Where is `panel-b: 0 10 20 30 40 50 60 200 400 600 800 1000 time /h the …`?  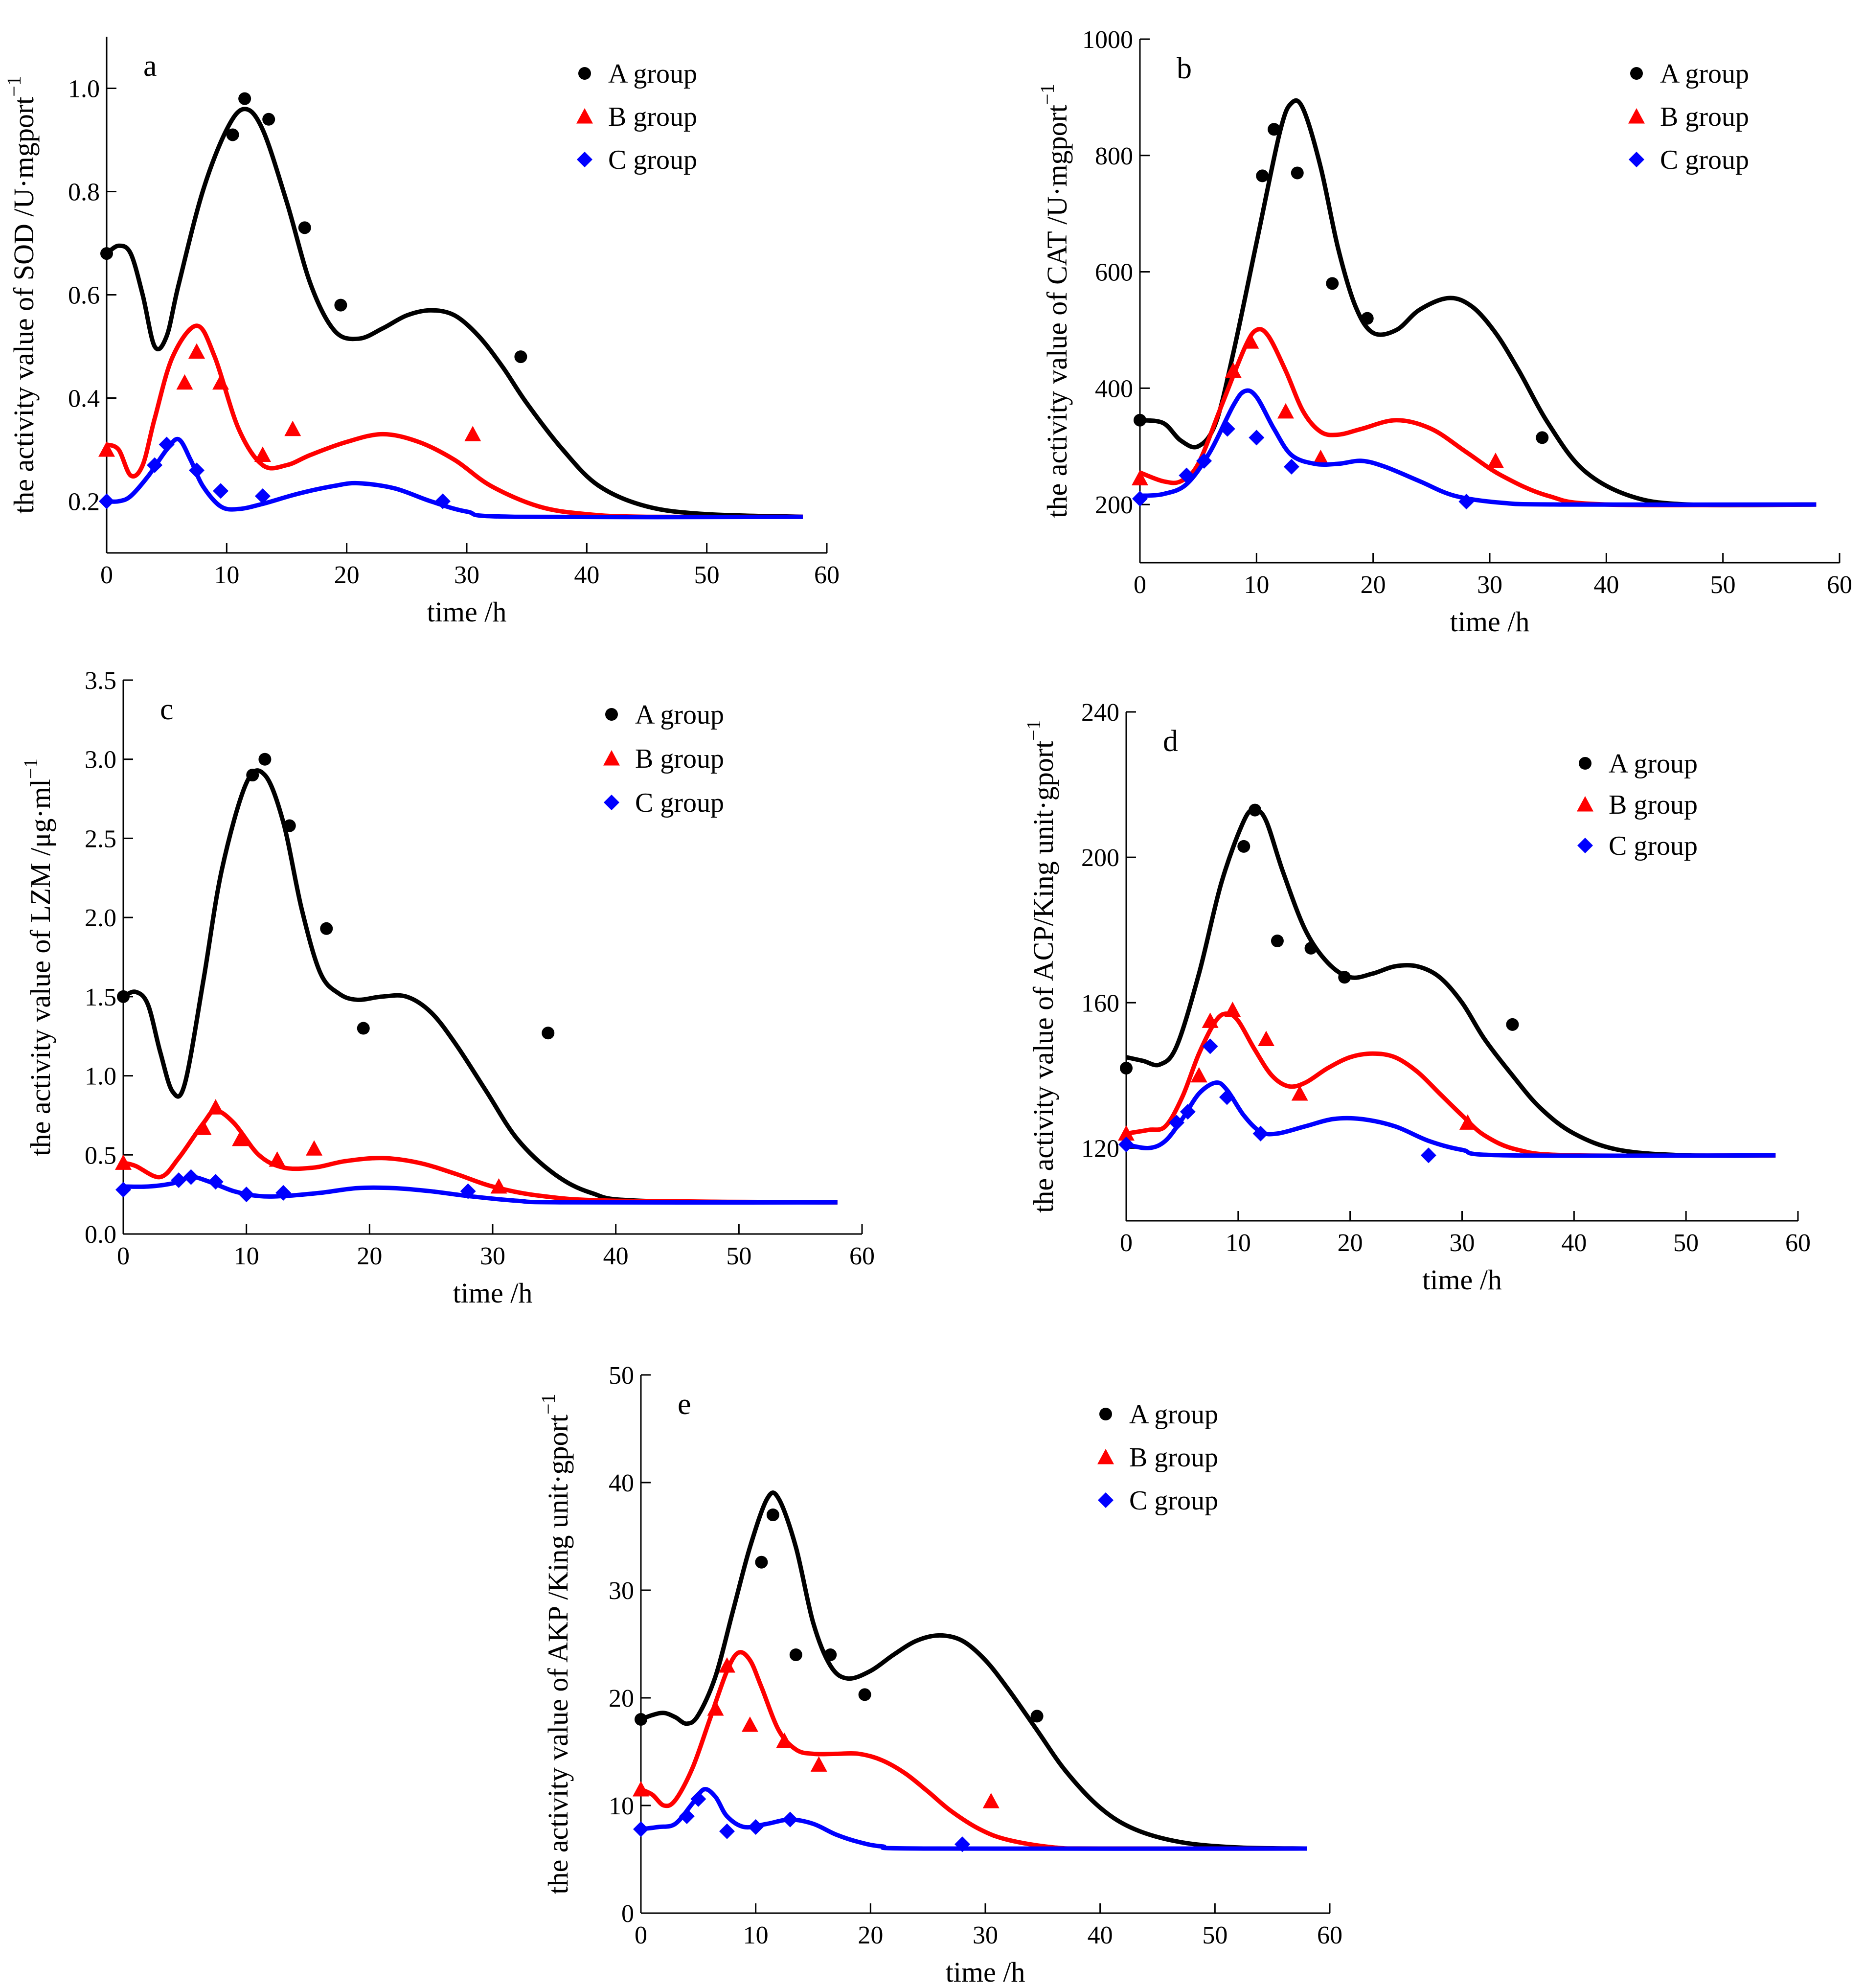
panel-b: 0 10 20 30 40 50 60 200 400 600 800 1000 time /h the … is located at coordinates (1444, 332).